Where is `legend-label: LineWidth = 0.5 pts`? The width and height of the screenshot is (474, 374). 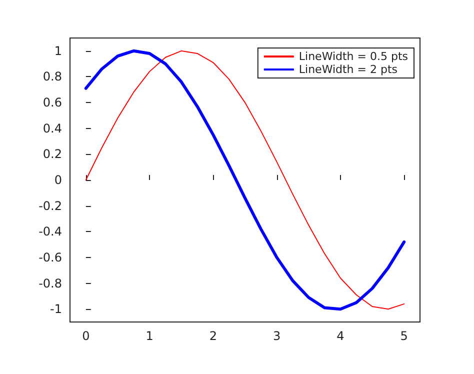
legend-label: LineWidth = 0.5 pts is located at coordinates (353, 56).